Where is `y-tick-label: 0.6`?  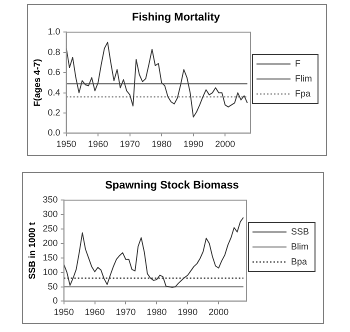 y-tick-label: 0.6 is located at coordinates (54, 72).